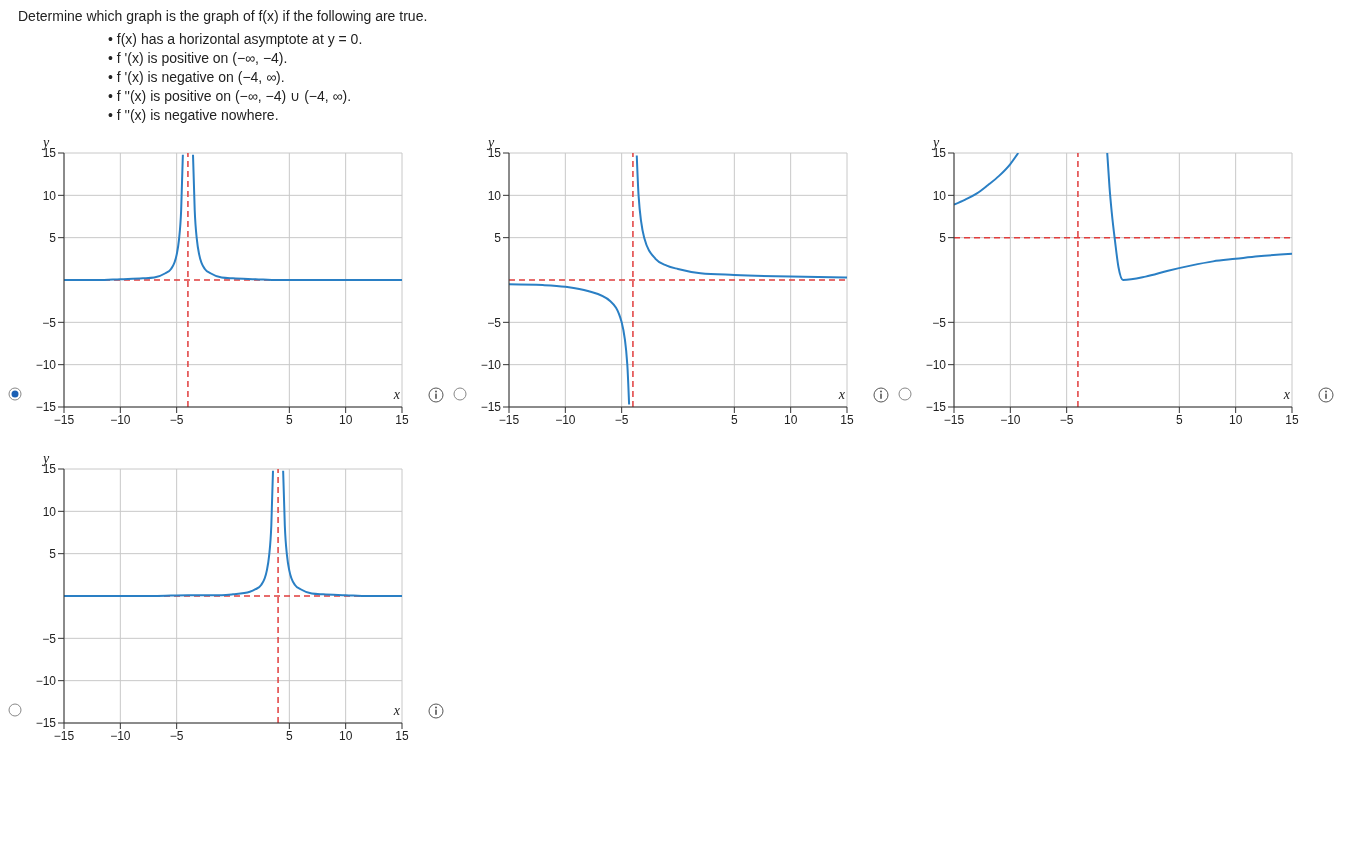  Describe the element at coordinates (194, 115) in the screenshot. I see `text: • f ''(x) is negative nowhere.` at that location.